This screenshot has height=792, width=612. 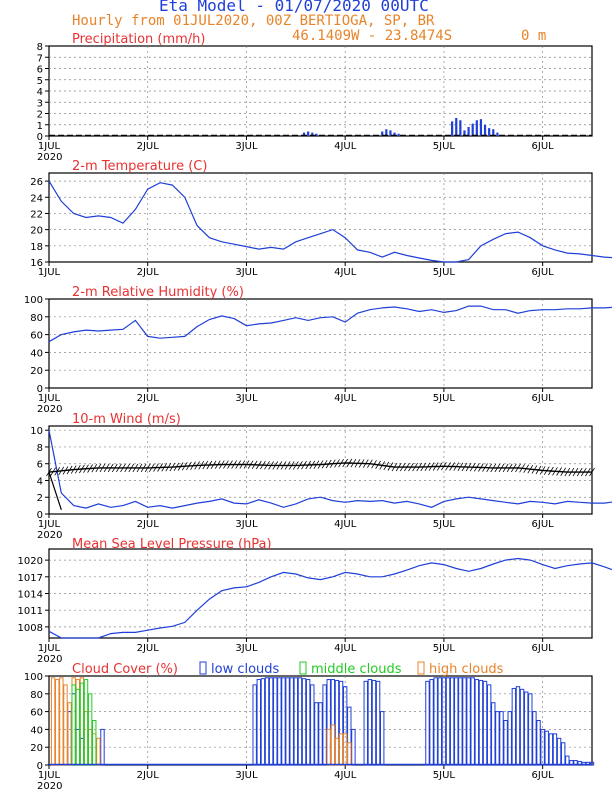 I want to click on cloud-frame, so click(x=320, y=720).